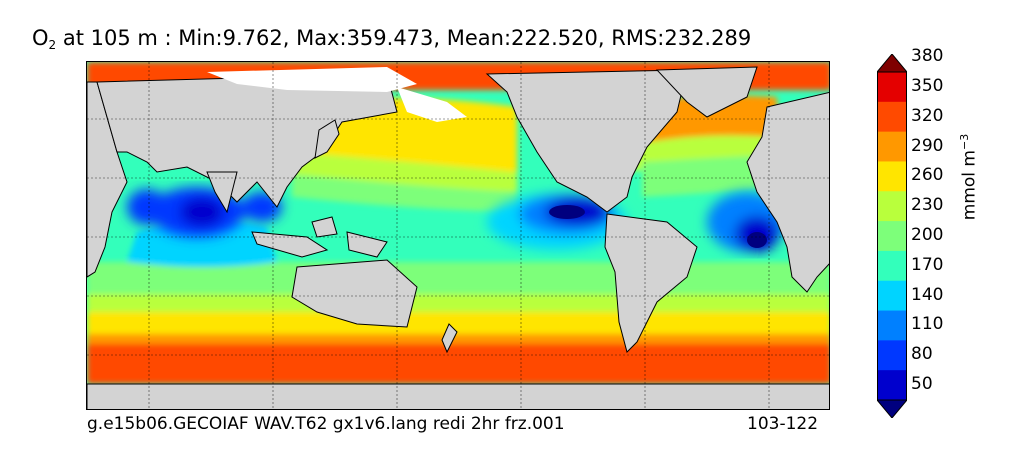  What do you see at coordinates (922, 354) in the screenshot?
I see `colorbar-tick-label: 80` at bounding box center [922, 354].